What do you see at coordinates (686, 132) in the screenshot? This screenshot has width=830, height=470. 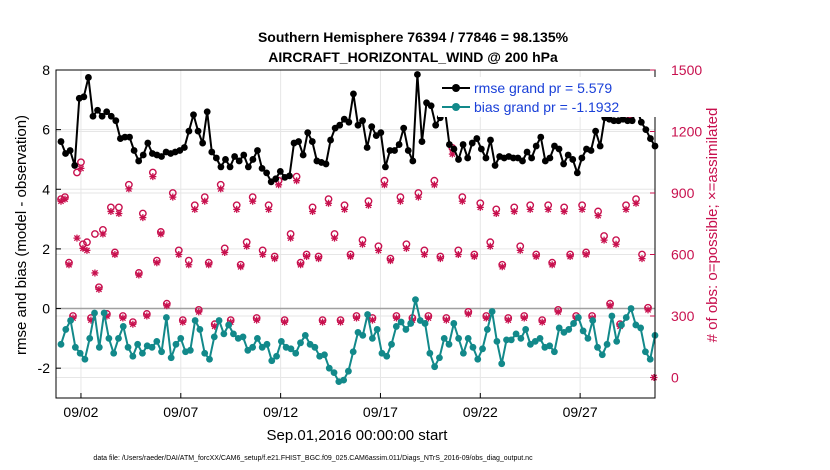 I see `y-tick-label-right-4: 1200` at bounding box center [686, 132].